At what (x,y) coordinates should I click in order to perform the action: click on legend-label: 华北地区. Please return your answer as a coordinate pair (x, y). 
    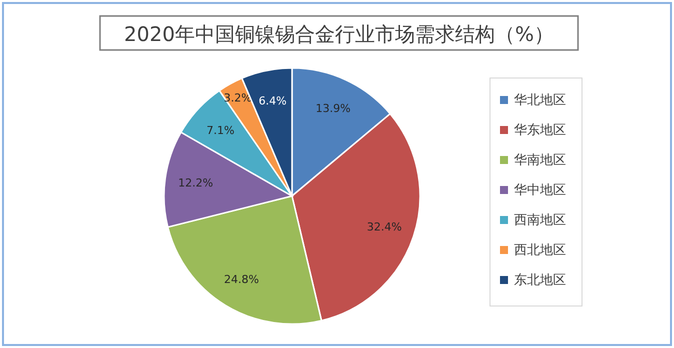
    Looking at the image, I should click on (540, 100).